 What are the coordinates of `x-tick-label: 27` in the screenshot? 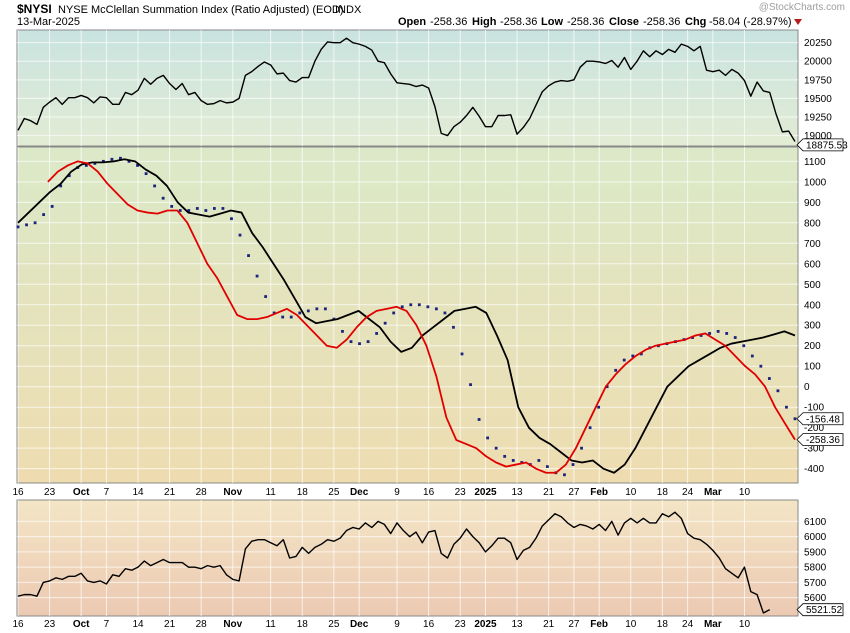 It's located at (574, 492).